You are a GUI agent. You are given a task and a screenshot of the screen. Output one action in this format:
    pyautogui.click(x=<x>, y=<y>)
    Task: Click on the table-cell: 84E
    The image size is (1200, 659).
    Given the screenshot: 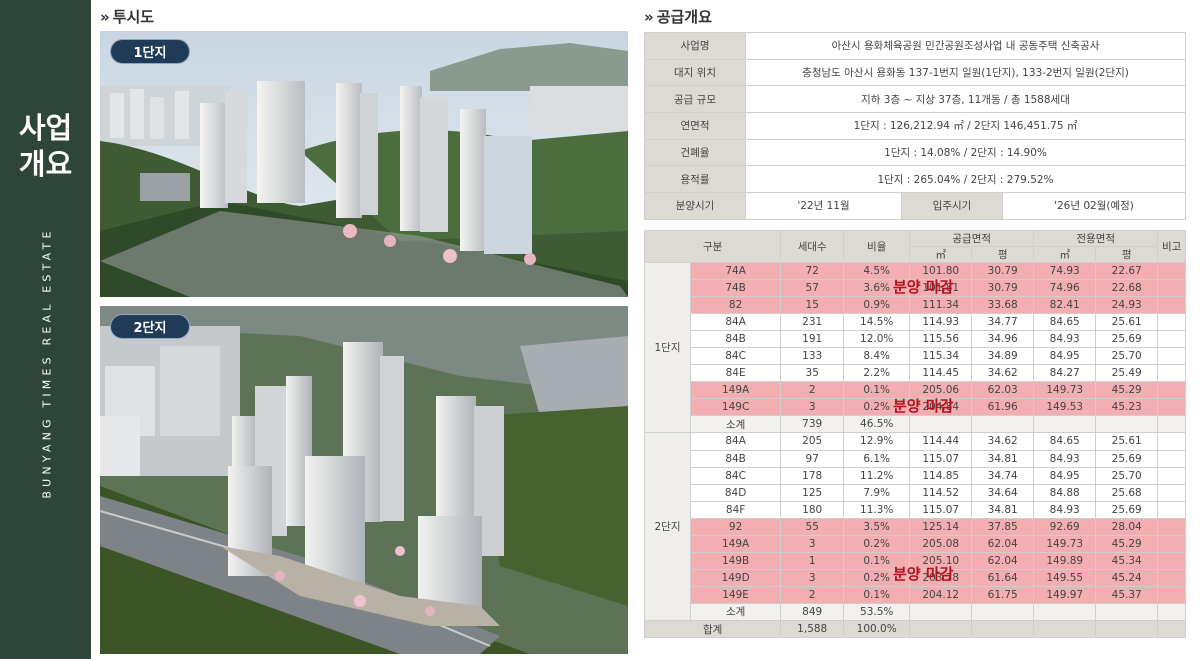 What is the action you would take?
    pyautogui.click(x=735, y=373)
    